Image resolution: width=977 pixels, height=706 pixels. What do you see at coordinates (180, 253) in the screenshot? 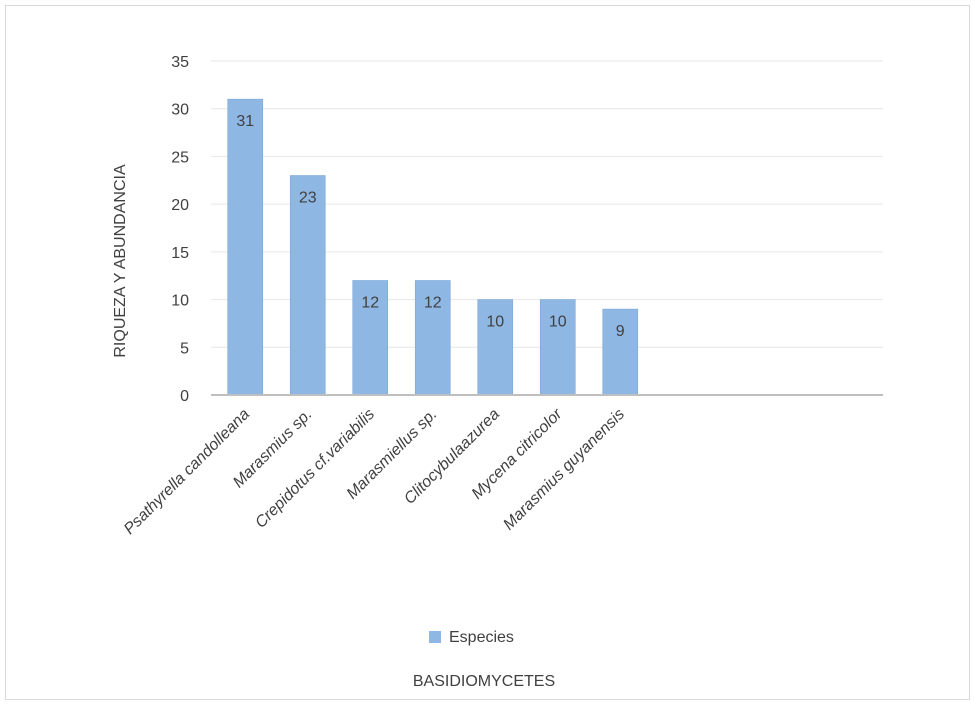
I see `y-tick-label: 15` at bounding box center [180, 253].